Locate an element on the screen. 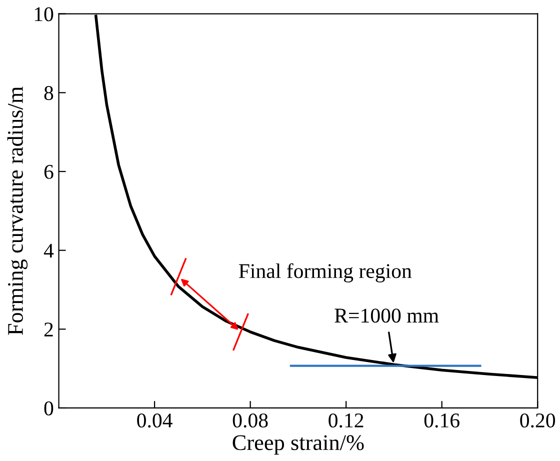 This screenshot has height=461, width=560. x-axis-title: Creep strain/% is located at coordinates (298, 445).